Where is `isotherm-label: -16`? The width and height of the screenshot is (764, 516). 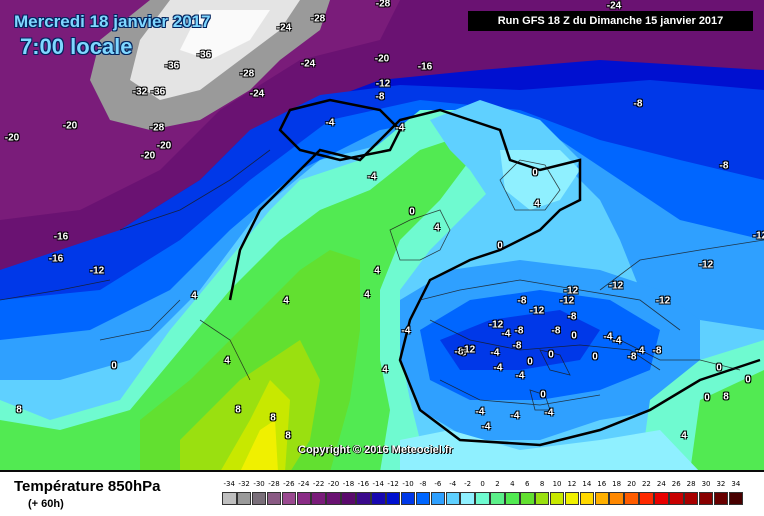
isotherm-label: -16 is located at coordinates (56, 259).